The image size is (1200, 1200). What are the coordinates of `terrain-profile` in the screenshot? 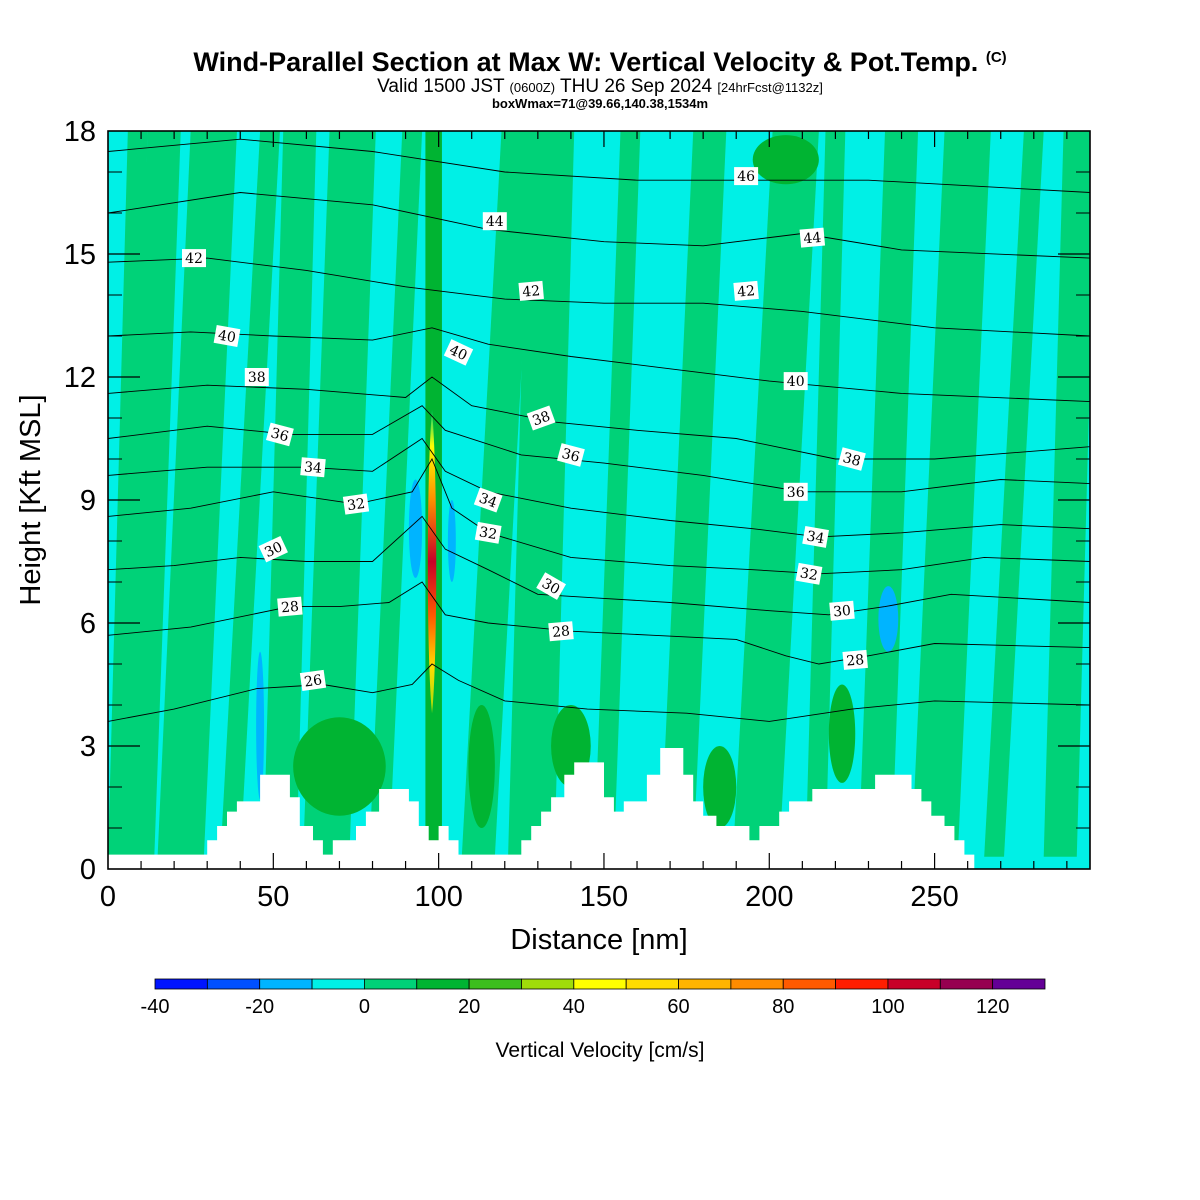 It's located at (599, 808).